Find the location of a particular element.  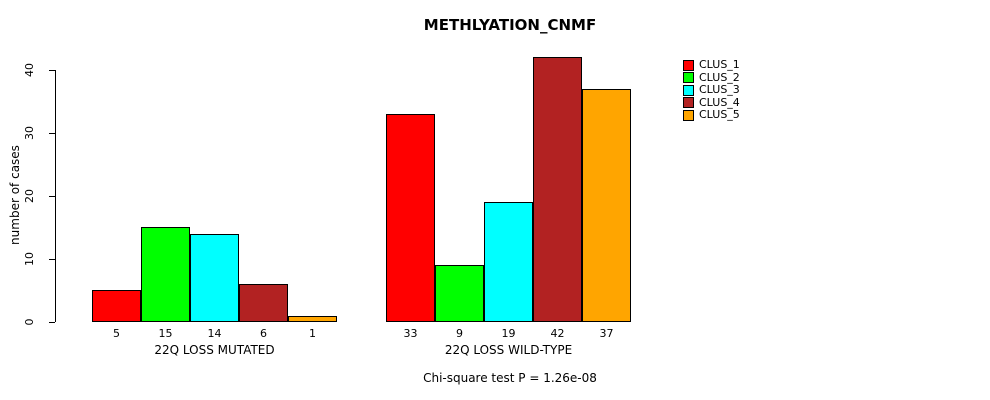

bar-value-label: 19 is located at coordinates (508, 333).